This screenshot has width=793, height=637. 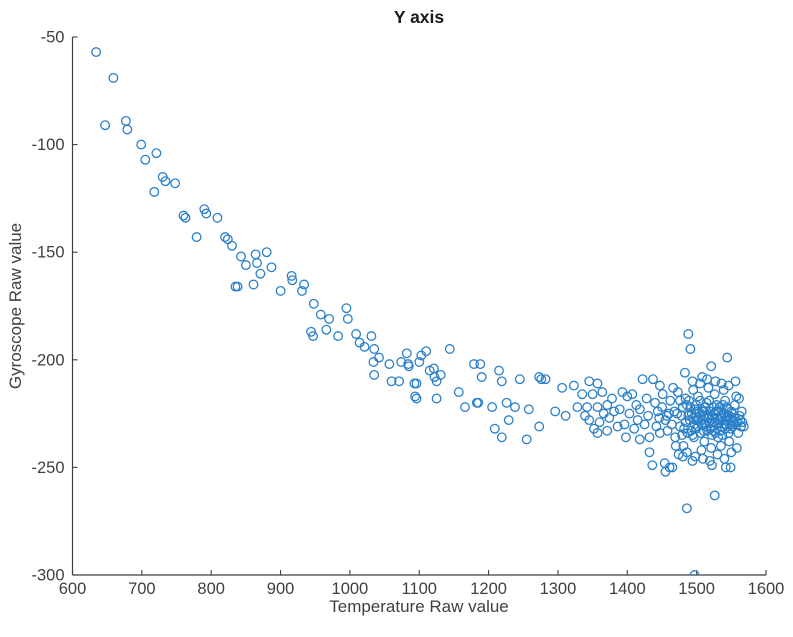 I want to click on y-tick-label: -300, so click(x=47, y=576).